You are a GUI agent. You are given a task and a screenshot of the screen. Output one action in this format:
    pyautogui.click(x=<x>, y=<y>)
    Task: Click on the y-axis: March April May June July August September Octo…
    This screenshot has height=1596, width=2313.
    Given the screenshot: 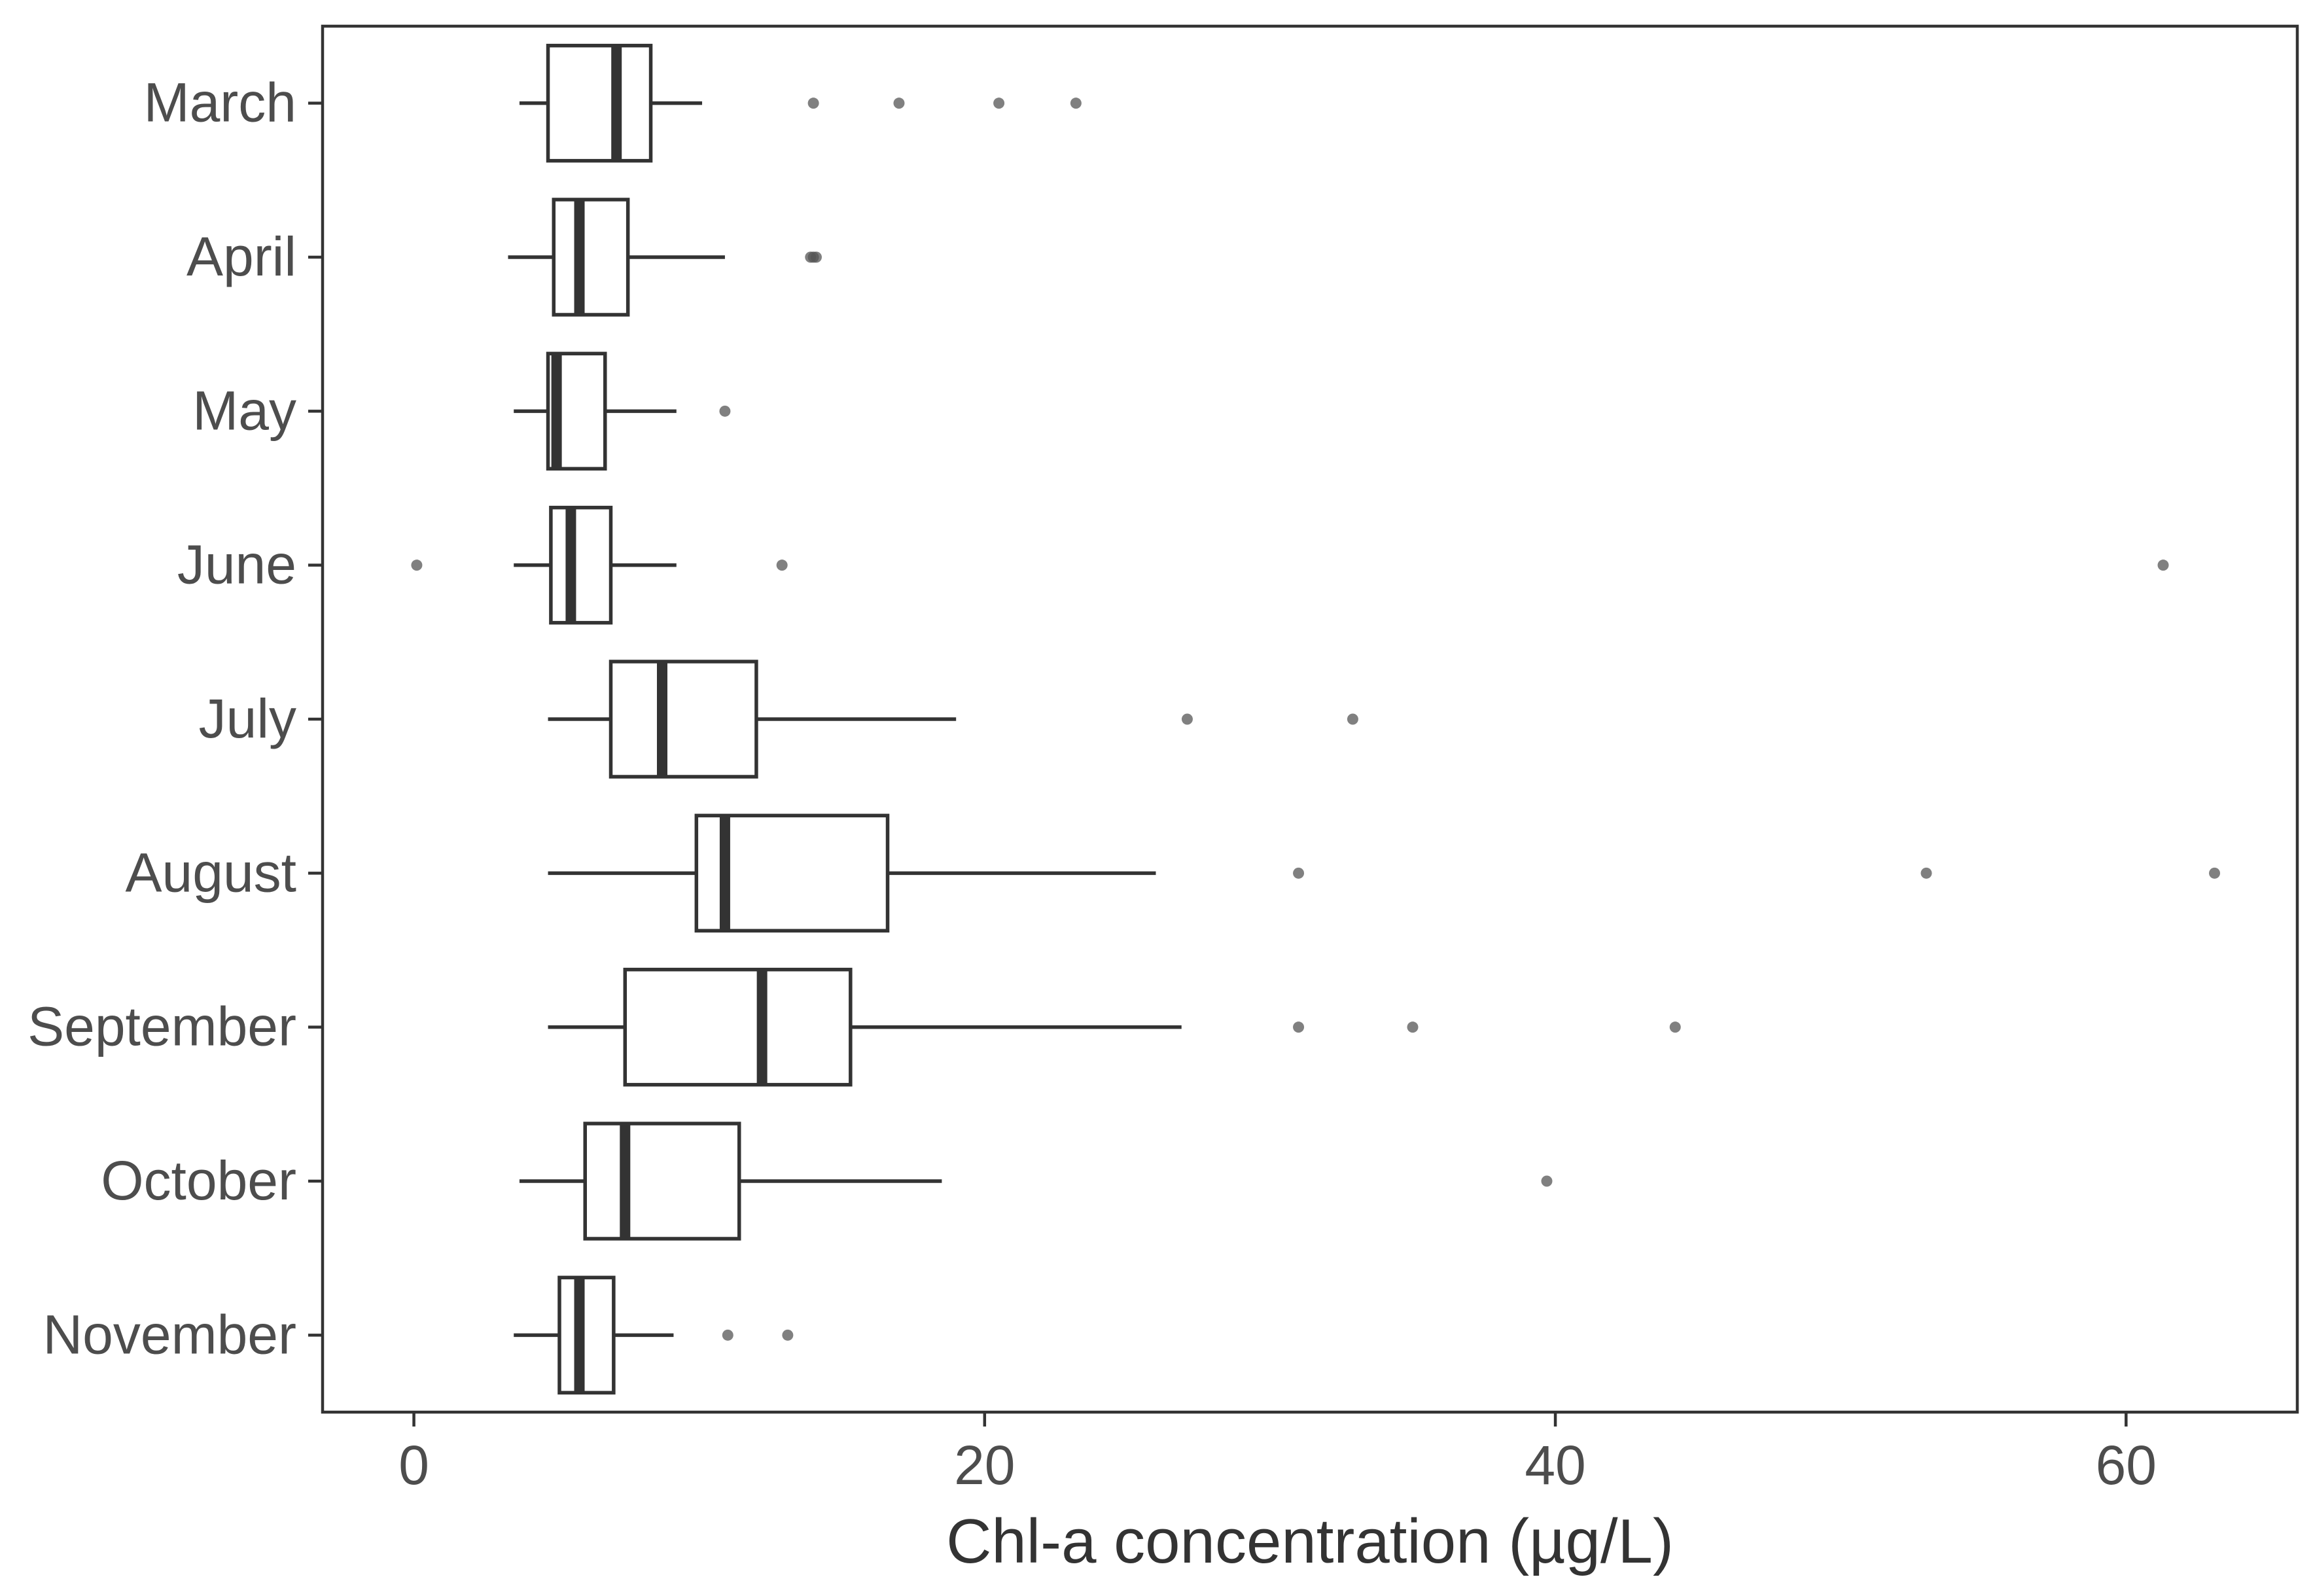 What is the action you would take?
    pyautogui.click(x=175, y=719)
    